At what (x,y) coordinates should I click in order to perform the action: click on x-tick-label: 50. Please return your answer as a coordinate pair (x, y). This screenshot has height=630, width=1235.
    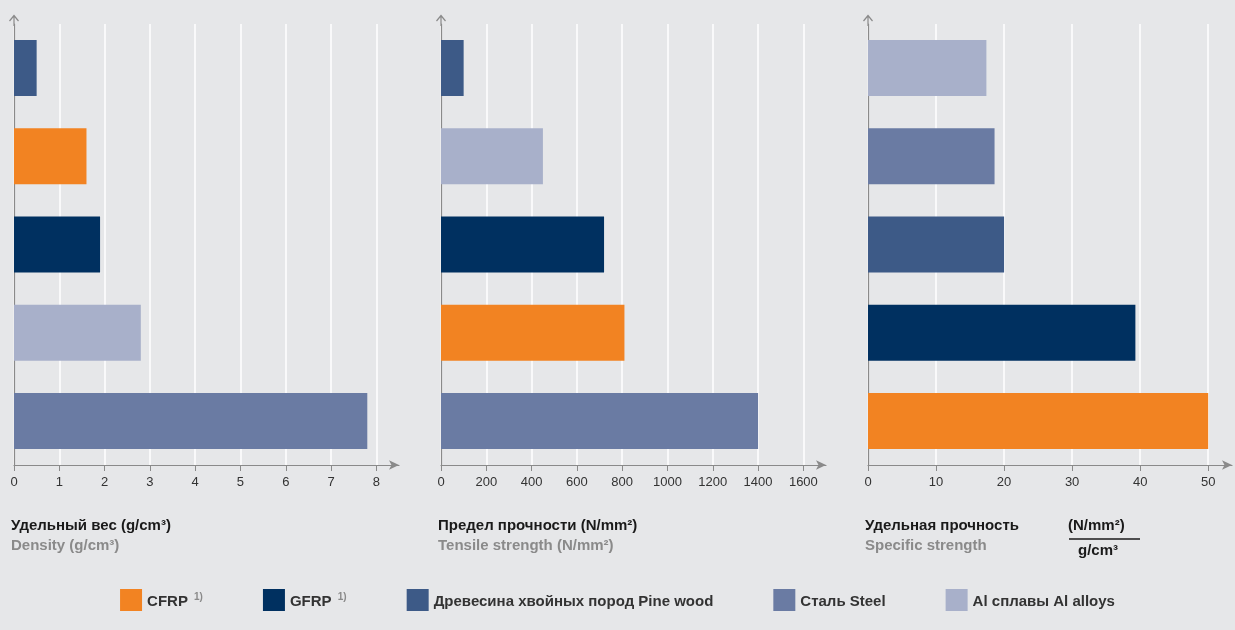
    Looking at the image, I should click on (1208, 481).